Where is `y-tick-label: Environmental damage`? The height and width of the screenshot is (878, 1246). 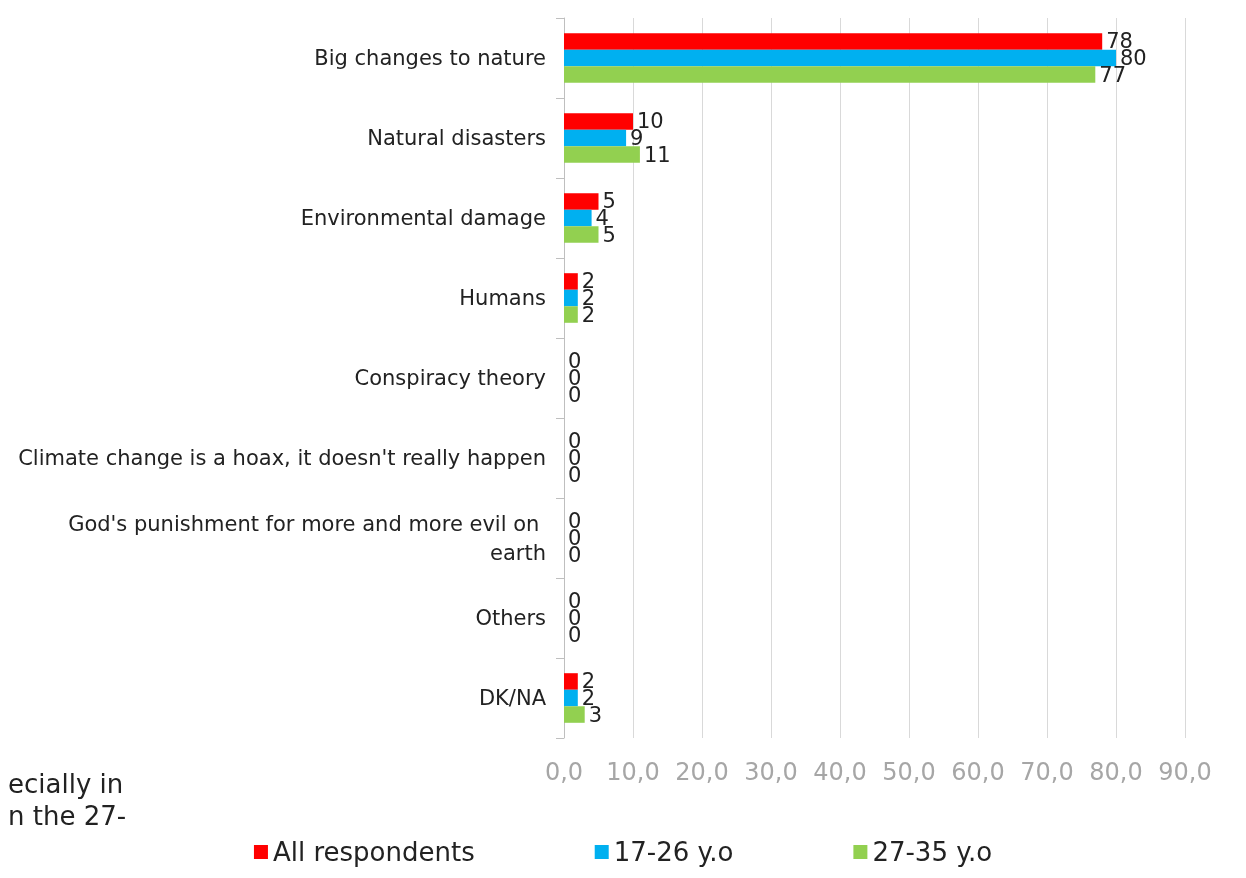
y-tick-label: Environmental damage is located at coordinates (423, 218).